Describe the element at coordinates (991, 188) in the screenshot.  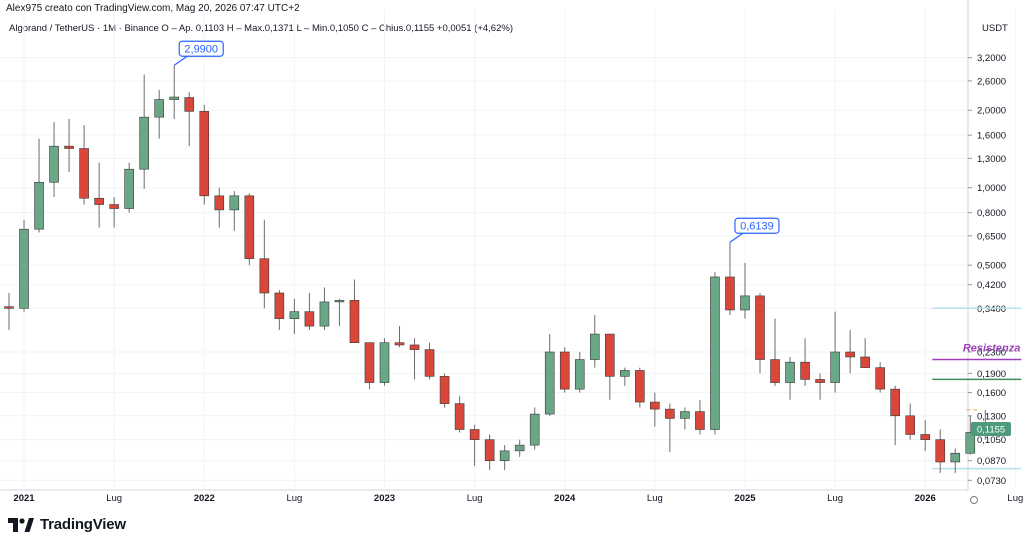
I see `price-tick-label: 1,0000` at that location.